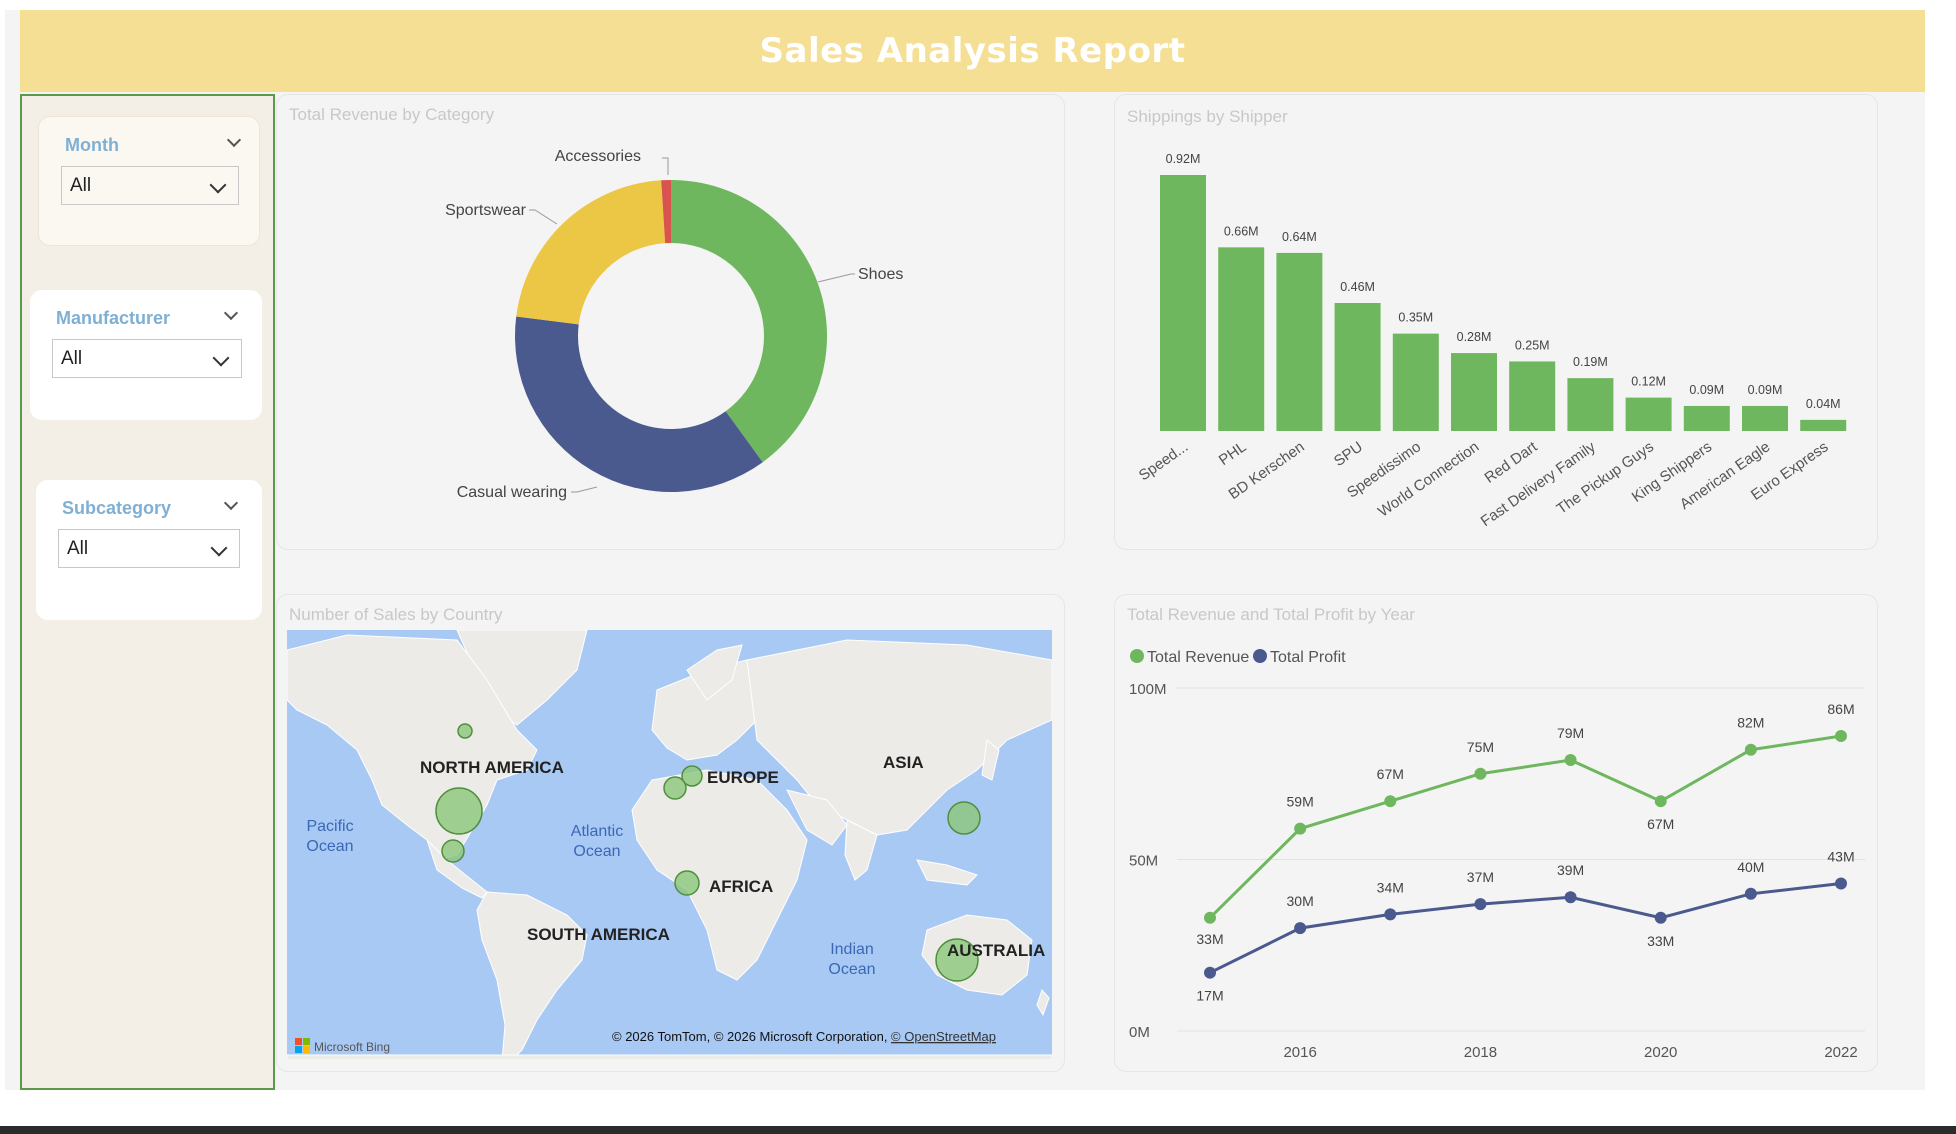 This screenshot has width=1956, height=1134. Describe the element at coordinates (598, 156) in the screenshot. I see `donut-label: Accessories` at that location.